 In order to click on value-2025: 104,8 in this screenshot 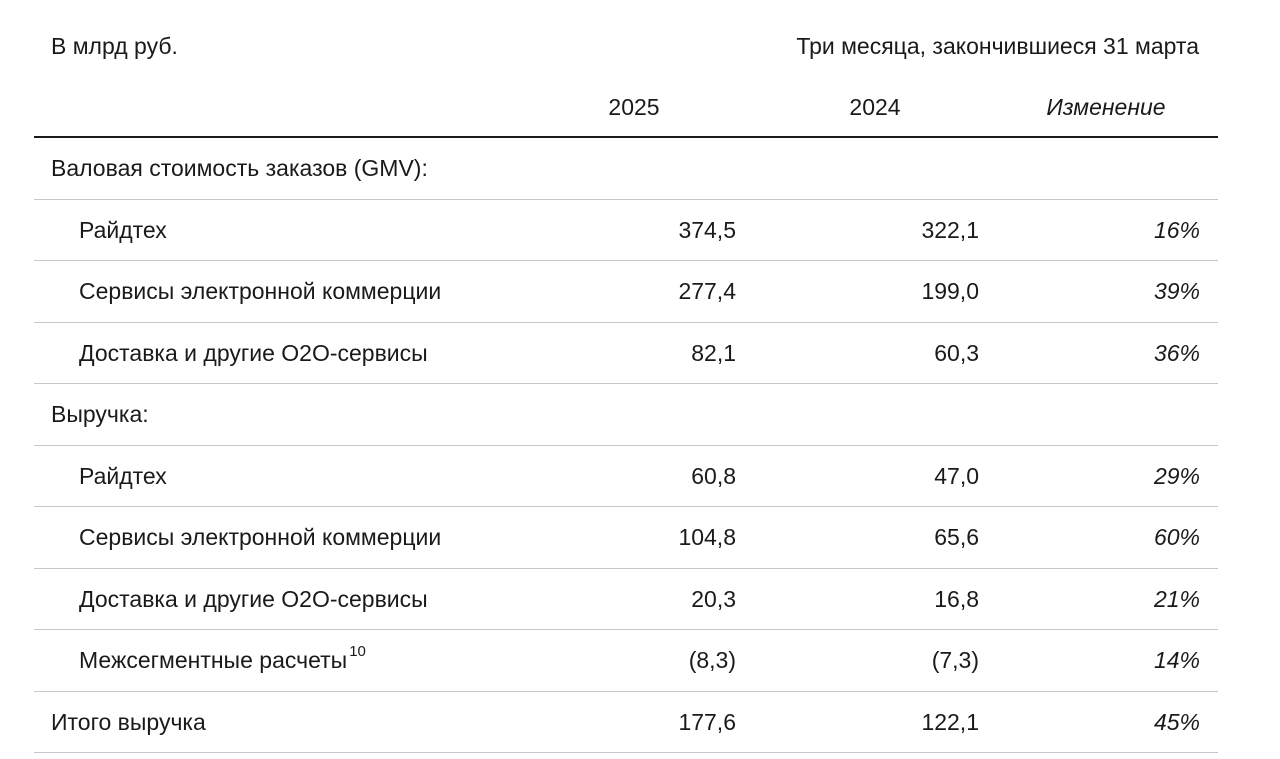, I will do `click(707, 537)`.